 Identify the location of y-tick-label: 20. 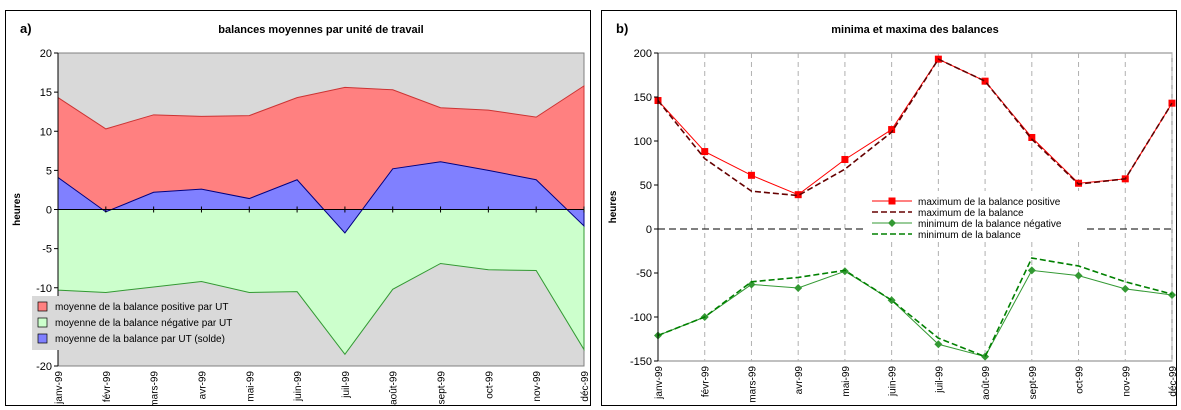
(46, 54).